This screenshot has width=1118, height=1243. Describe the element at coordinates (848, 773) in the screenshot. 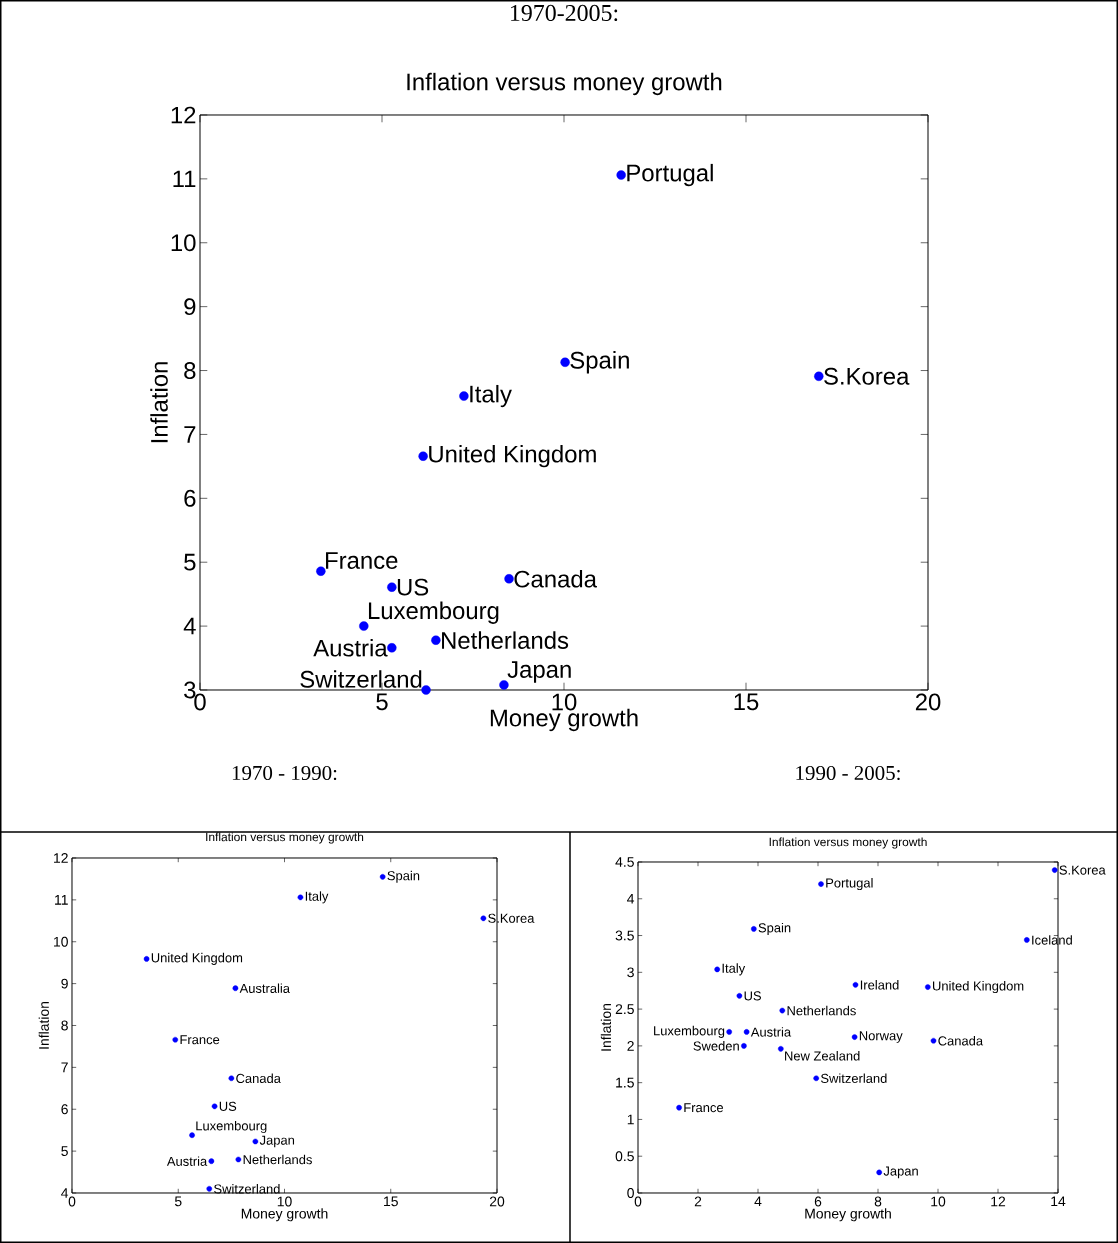

I see `chart-title: 1990 - 2005:` at that location.